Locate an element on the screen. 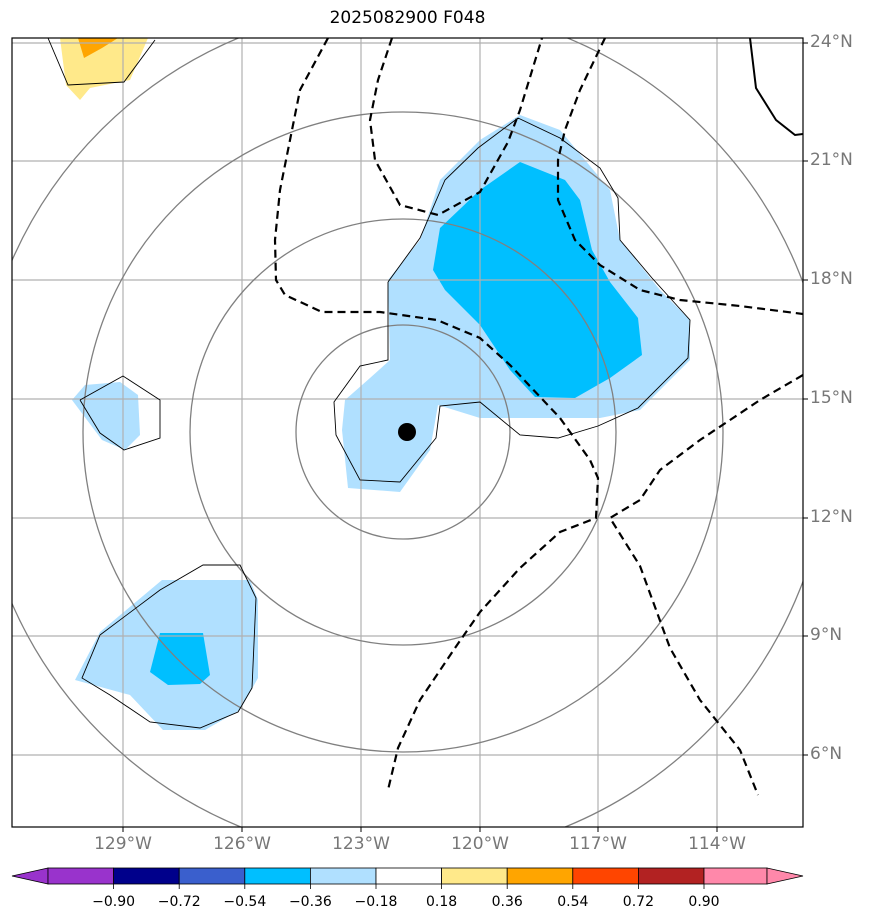  colorbar-label-2: −0.72 is located at coordinates (179, 902).